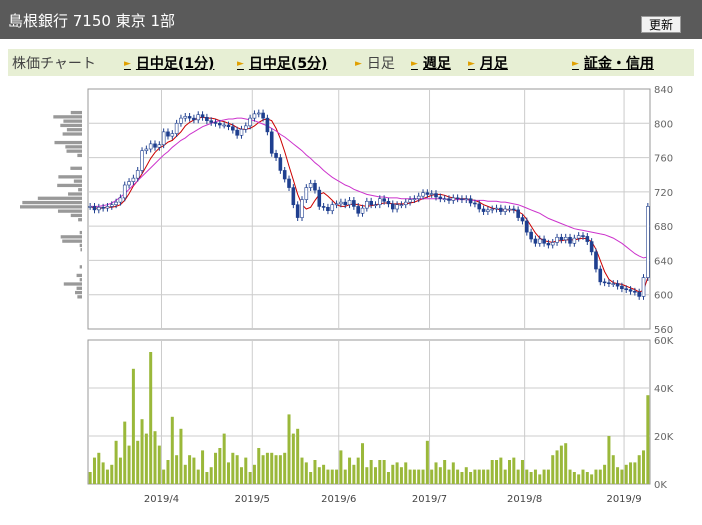 Image resolution: width=702 pixels, height=525 pixels. I want to click on refresh-button: 更新, so click(661, 24).